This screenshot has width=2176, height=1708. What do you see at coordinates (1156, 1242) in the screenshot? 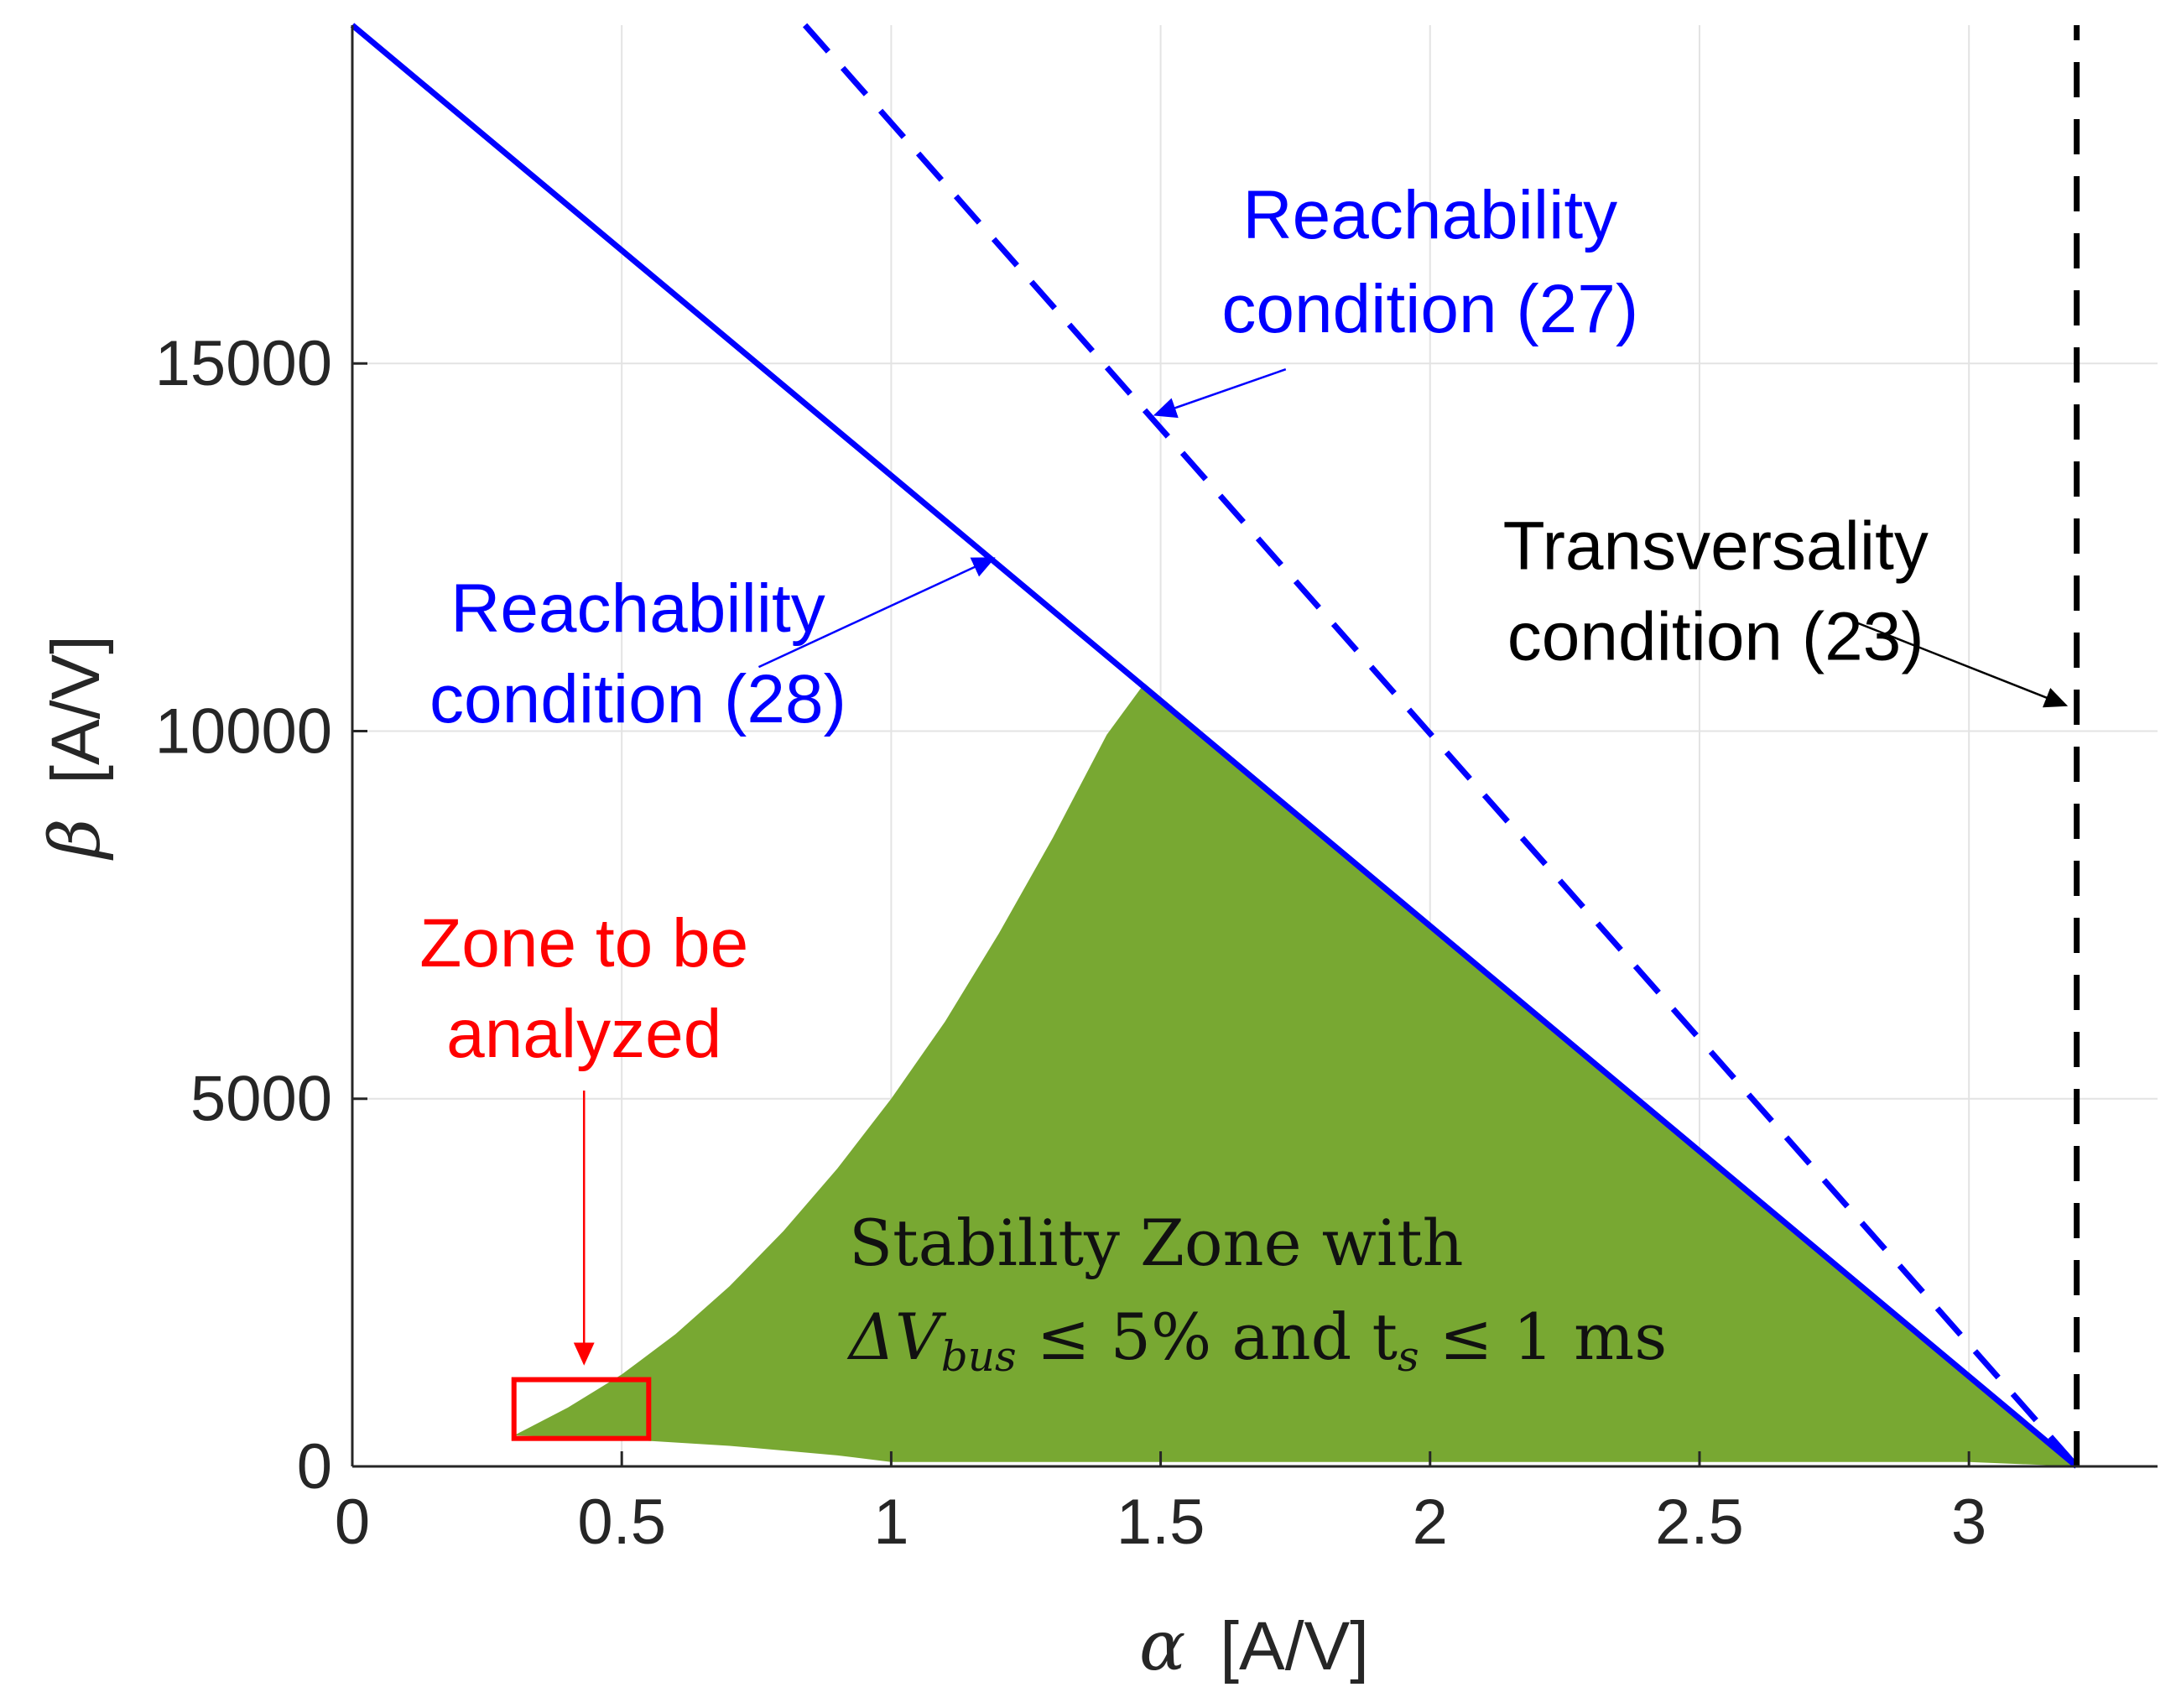
I see `stability-zone-label-line1: Stability Zone with` at bounding box center [1156, 1242].